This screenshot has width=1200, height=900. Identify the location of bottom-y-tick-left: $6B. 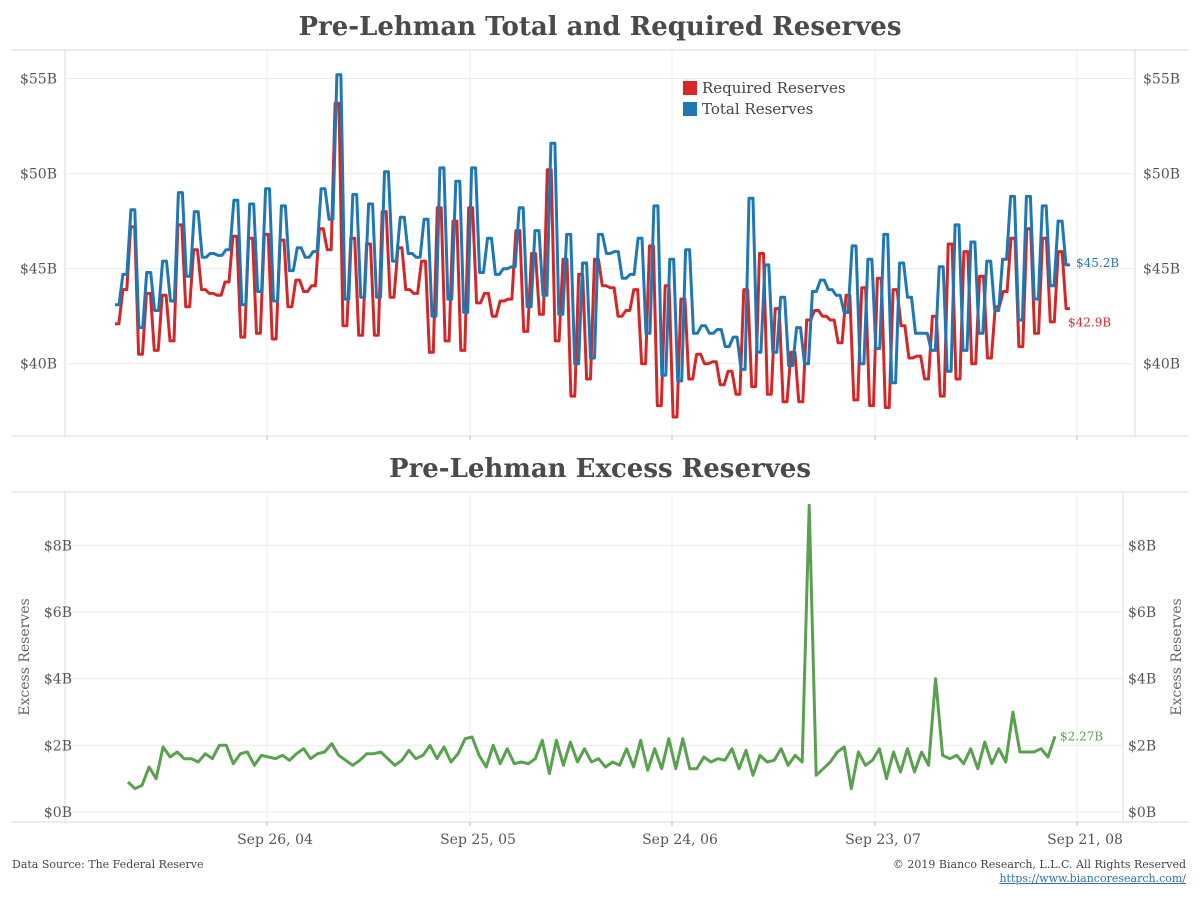
(58, 613).